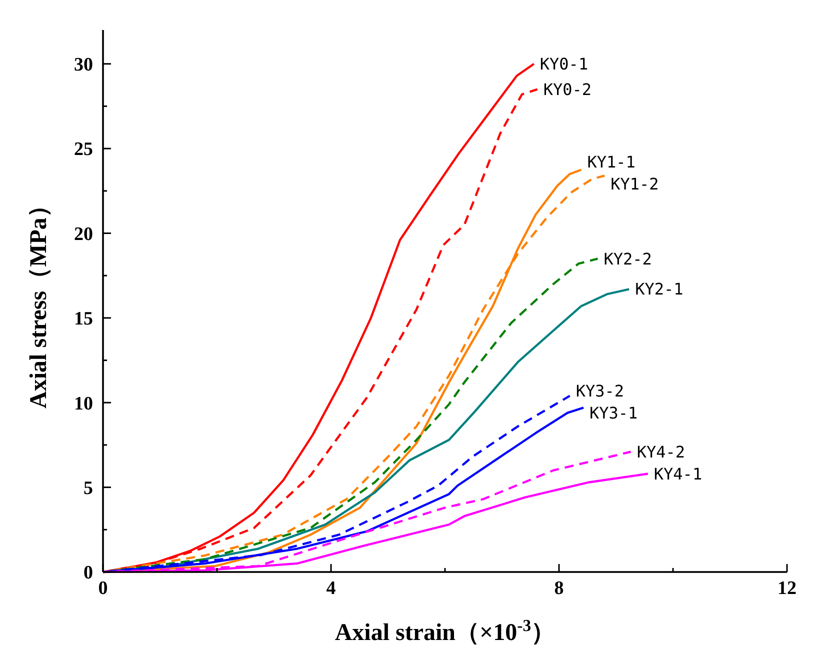 Image resolution: width=814 pixels, height=668 pixels. I want to click on series-label: KY3-1, so click(614, 412).